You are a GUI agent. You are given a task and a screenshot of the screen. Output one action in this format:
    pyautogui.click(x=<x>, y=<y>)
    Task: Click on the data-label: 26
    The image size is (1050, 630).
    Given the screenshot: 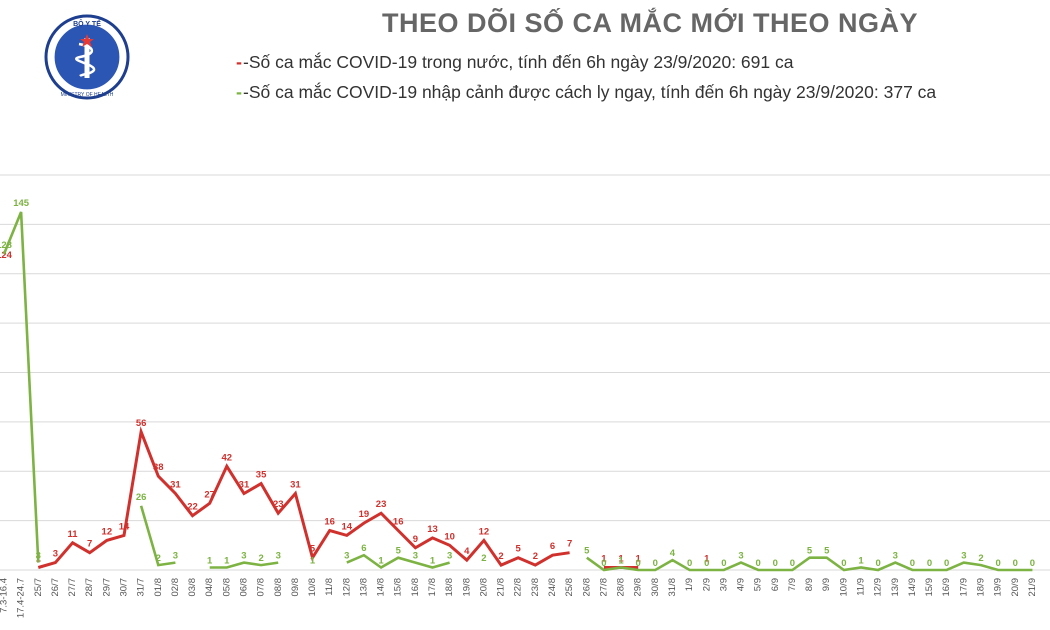 What is the action you would take?
    pyautogui.click(x=141, y=497)
    